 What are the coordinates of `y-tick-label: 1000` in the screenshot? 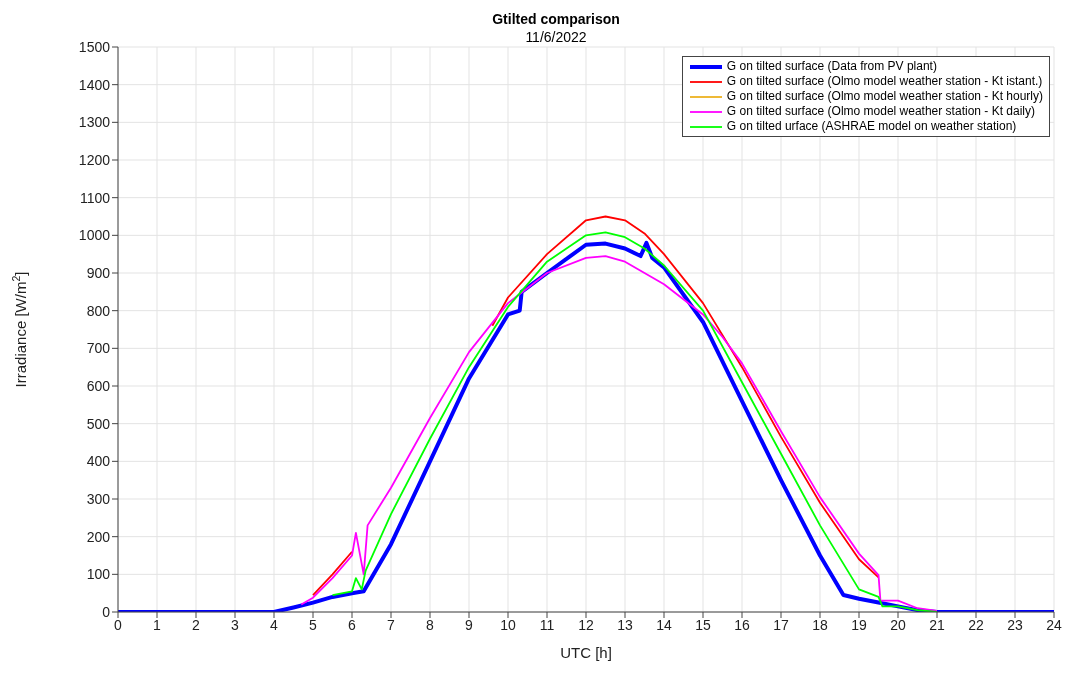 It's located at (94, 235).